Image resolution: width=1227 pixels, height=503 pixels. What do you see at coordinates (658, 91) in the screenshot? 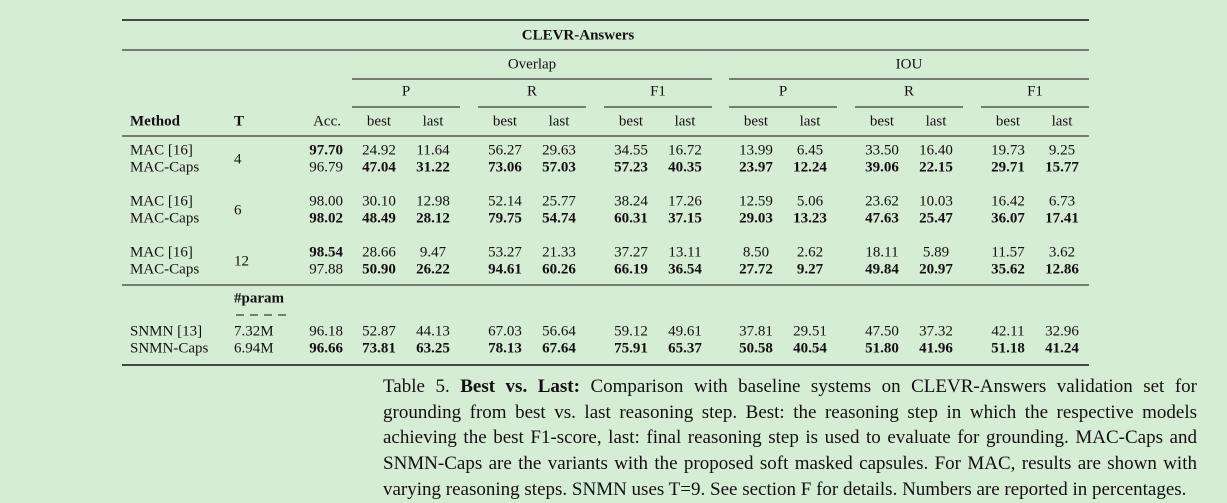
I see `metric-header: F1` at bounding box center [658, 91].